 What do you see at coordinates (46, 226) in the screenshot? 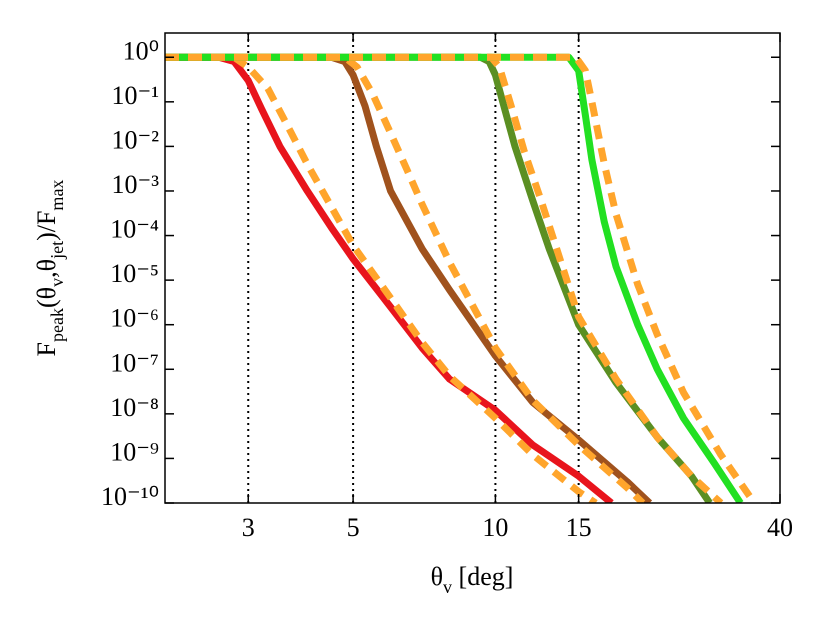
I see `label-part: )/F` at bounding box center [46, 226].